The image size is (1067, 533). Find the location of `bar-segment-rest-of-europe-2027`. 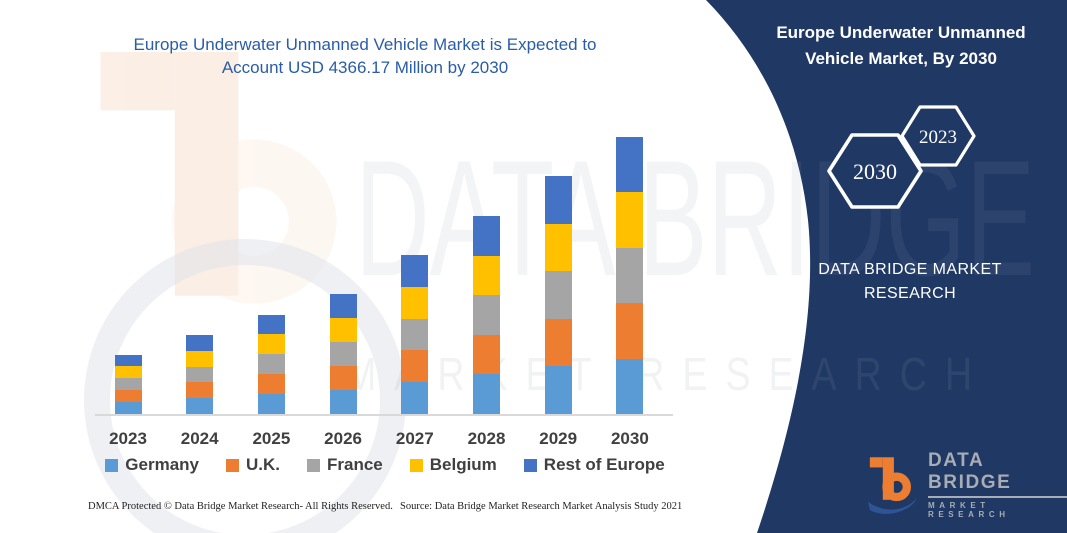

bar-segment-rest-of-europe-2027 is located at coordinates (415, 271).